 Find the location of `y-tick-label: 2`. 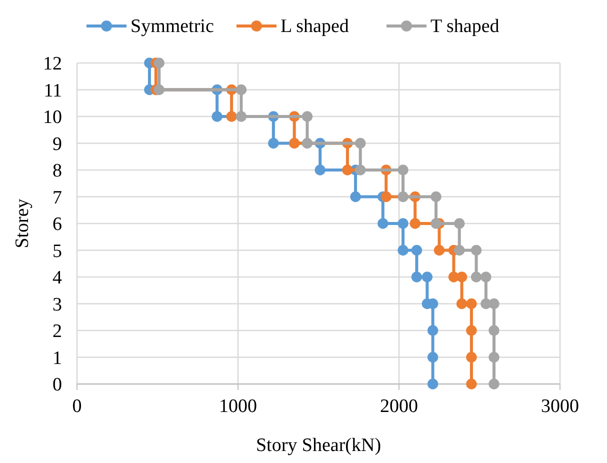

y-tick-label: 2 is located at coordinates (57, 331).